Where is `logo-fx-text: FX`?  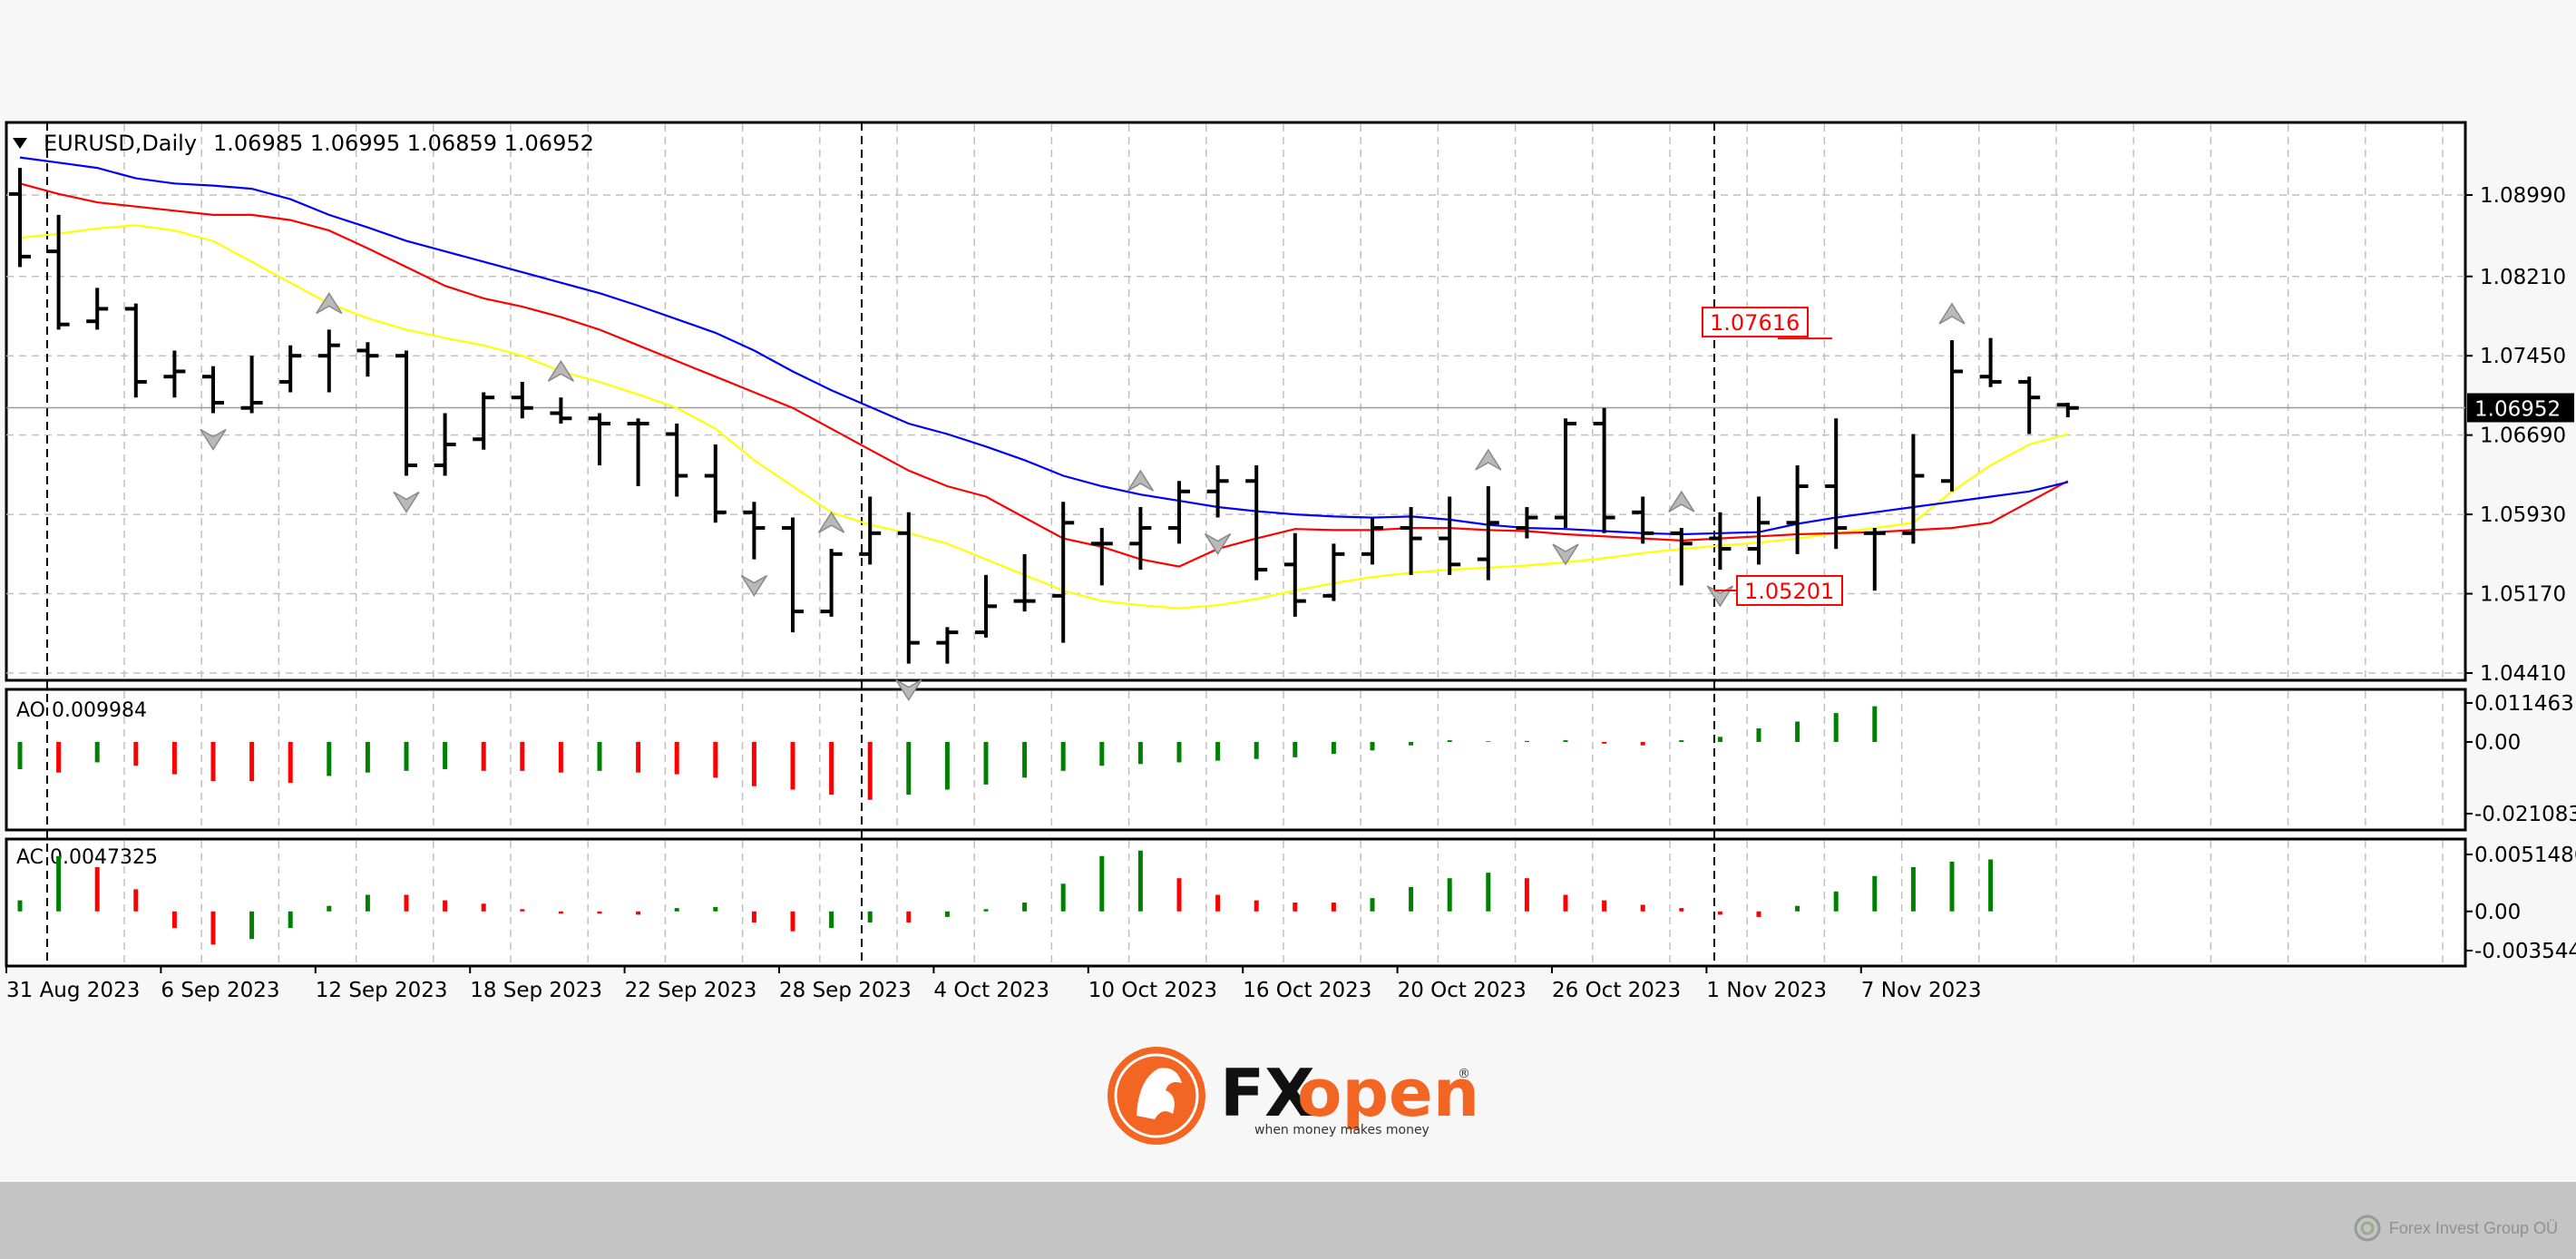
logo-fx-text: FX is located at coordinates (1267, 1093).